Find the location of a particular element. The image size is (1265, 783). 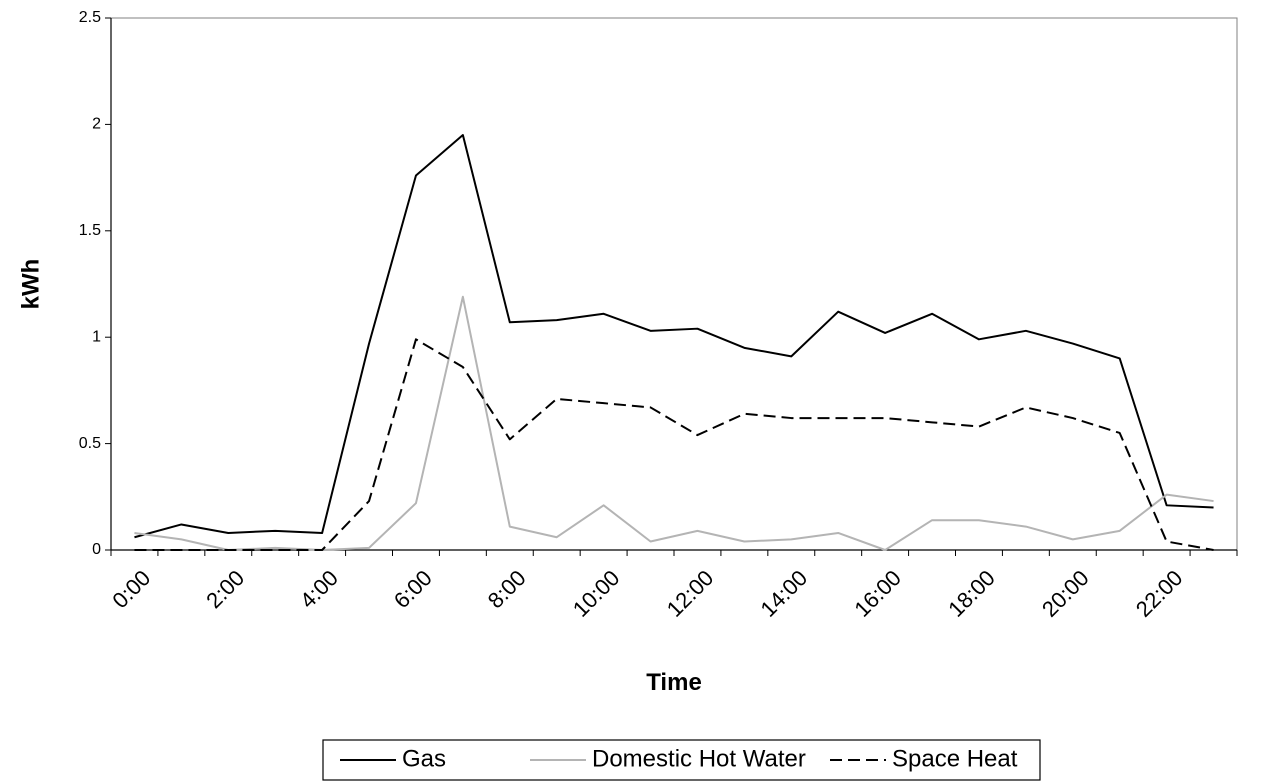

y-axis-title: kWh is located at coordinates (30, 284).